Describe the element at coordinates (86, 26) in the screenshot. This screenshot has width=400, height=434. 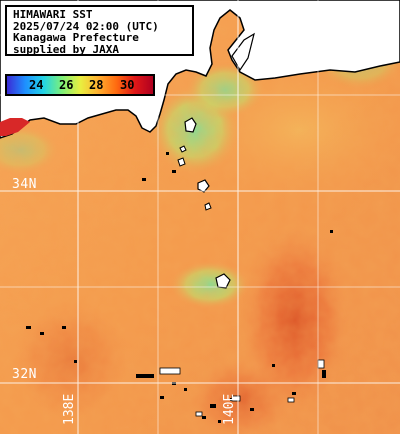
I see `title-line-datetime: 2025/07/24 02:00 (UTC)` at that location.